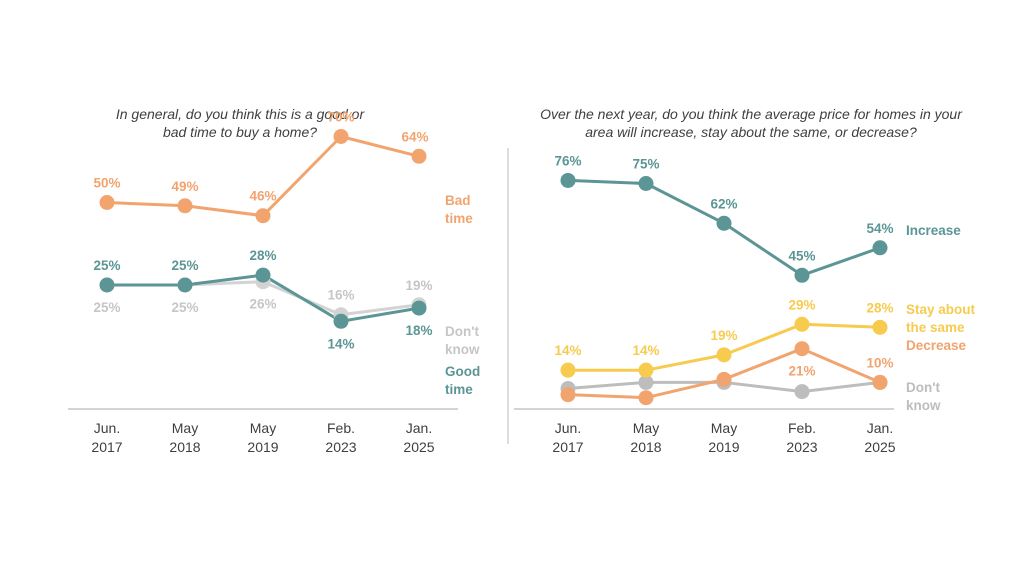  What do you see at coordinates (340, 295) in the screenshot?
I see `data-label: 16%` at bounding box center [340, 295].